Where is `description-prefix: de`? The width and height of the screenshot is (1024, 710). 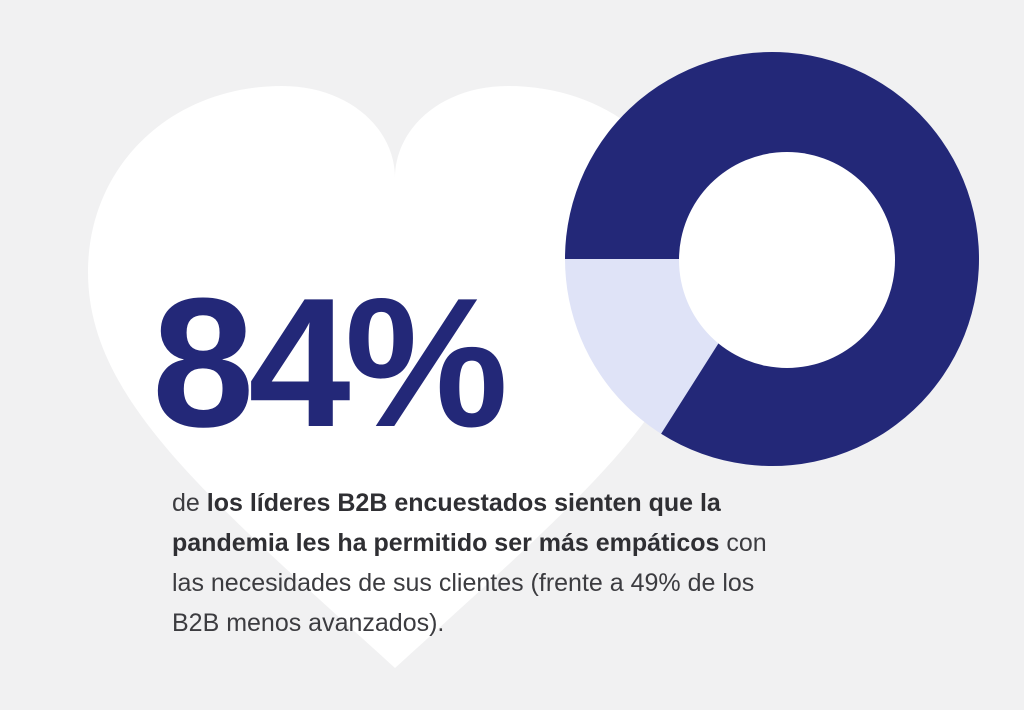 description-prefix: de is located at coordinates (189, 503).